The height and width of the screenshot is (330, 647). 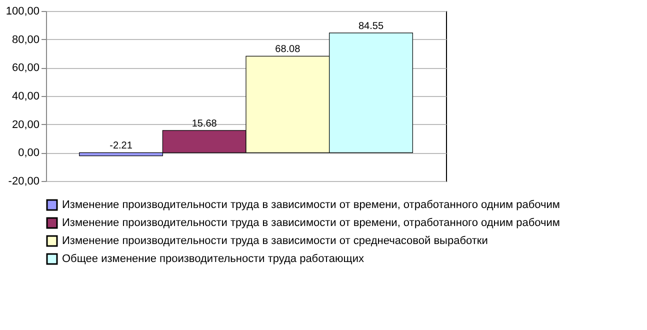 What do you see at coordinates (24, 182) in the screenshot?
I see `y-tick-label: -20,00` at bounding box center [24, 182].